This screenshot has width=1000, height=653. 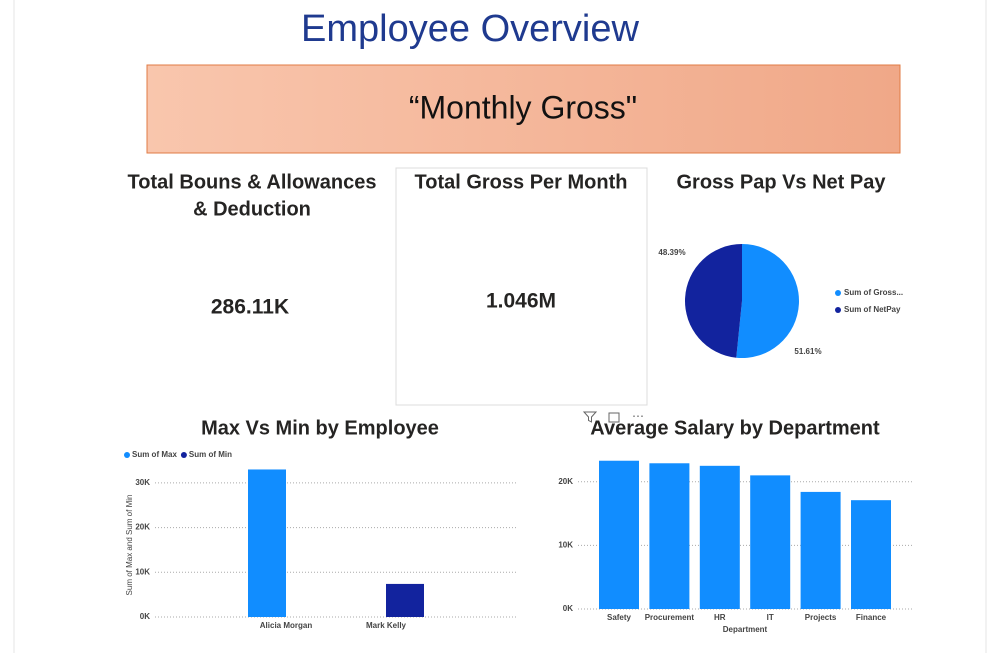 I want to click on x-tick-label: Alicia Morgan, so click(x=286, y=625).